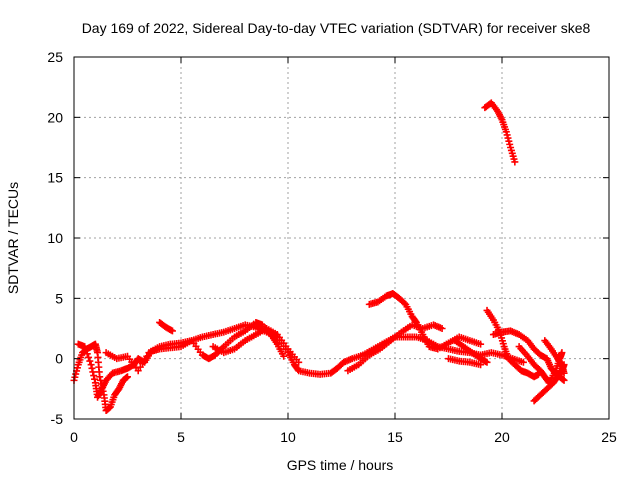  What do you see at coordinates (55, 238) in the screenshot?
I see `y-tick-label: 10` at bounding box center [55, 238].